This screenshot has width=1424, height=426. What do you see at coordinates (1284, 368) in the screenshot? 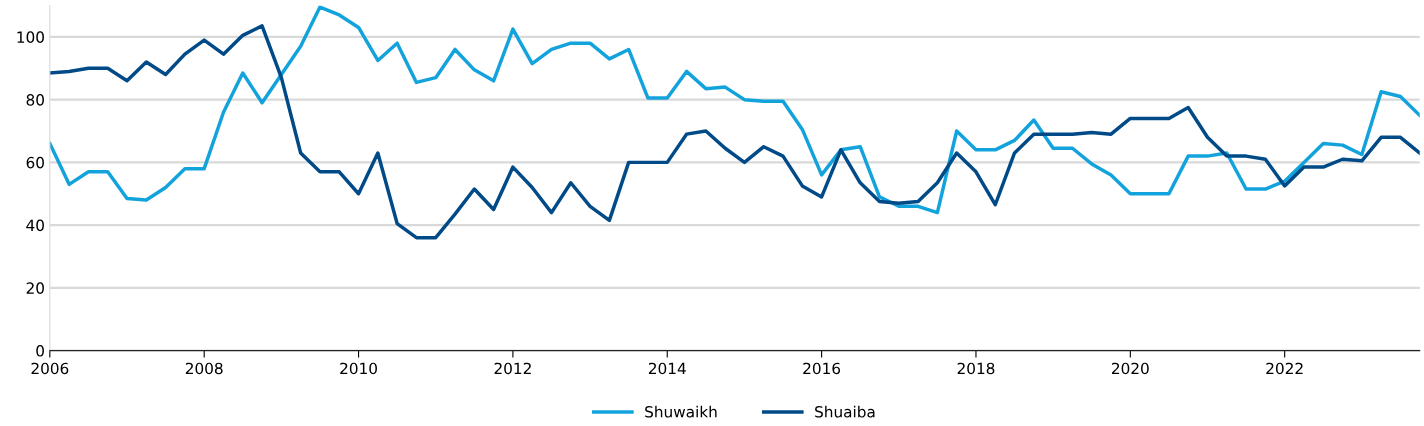
I see `x-tick-label: 2022` at bounding box center [1284, 368].